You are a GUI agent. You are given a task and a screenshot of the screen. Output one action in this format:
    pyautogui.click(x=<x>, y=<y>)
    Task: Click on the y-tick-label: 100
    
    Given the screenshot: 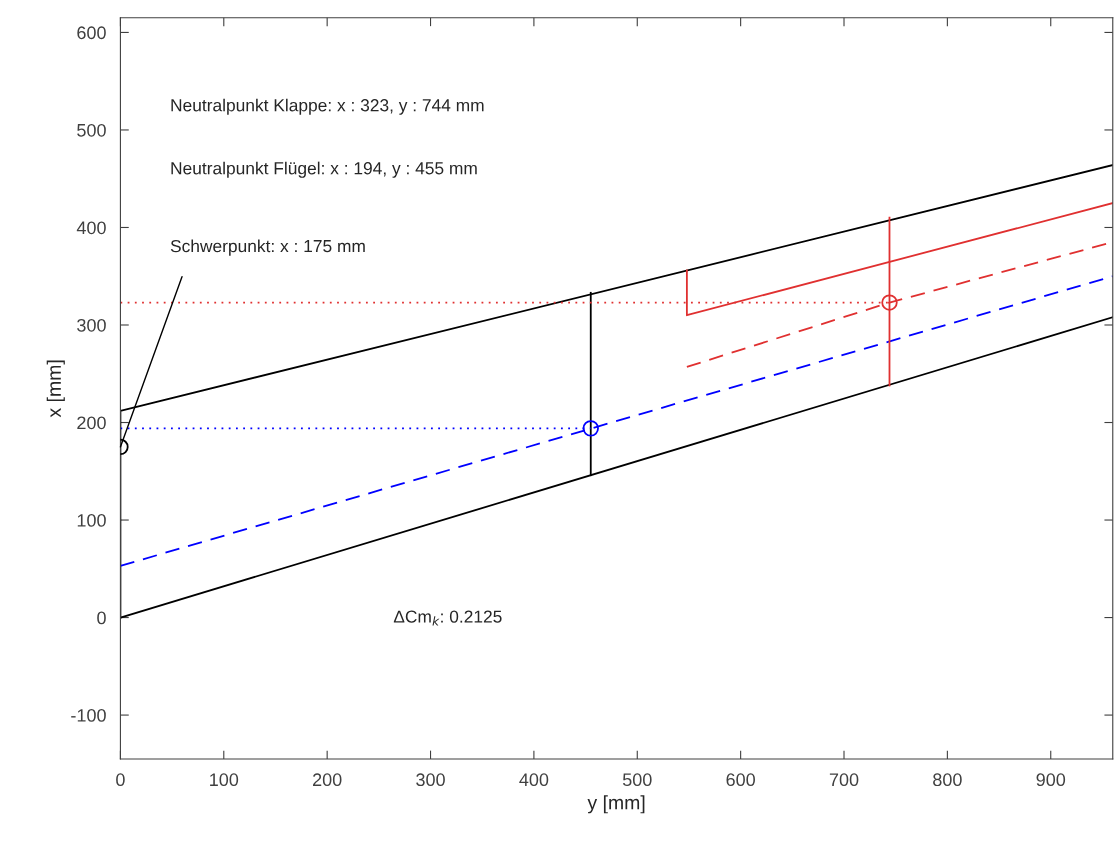 What is the action you would take?
    pyautogui.click(x=91, y=520)
    